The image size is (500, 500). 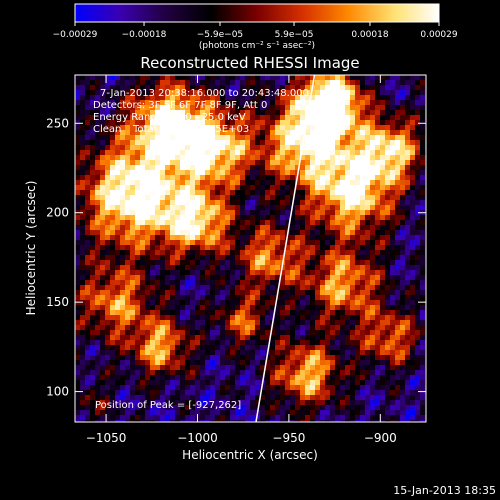 What do you see at coordinates (31, 248) in the screenshot?
I see `y-axis-label: Heliocentric Y (arcsec)` at bounding box center [31, 248].